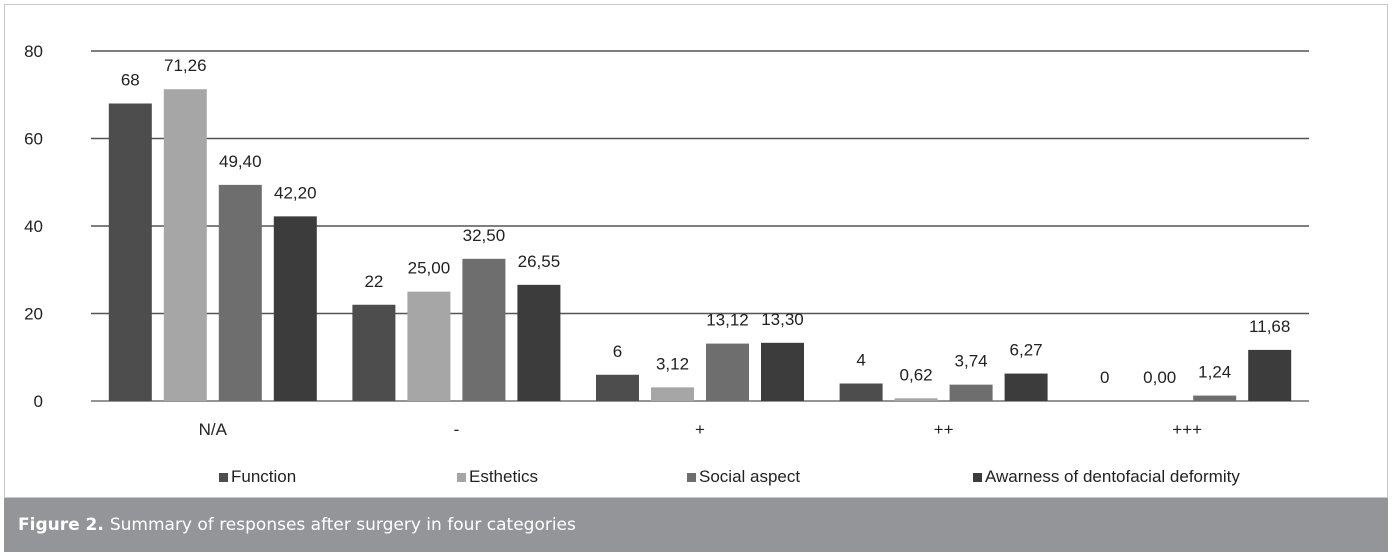  I want to click on x-tick-label: +, so click(700, 429).